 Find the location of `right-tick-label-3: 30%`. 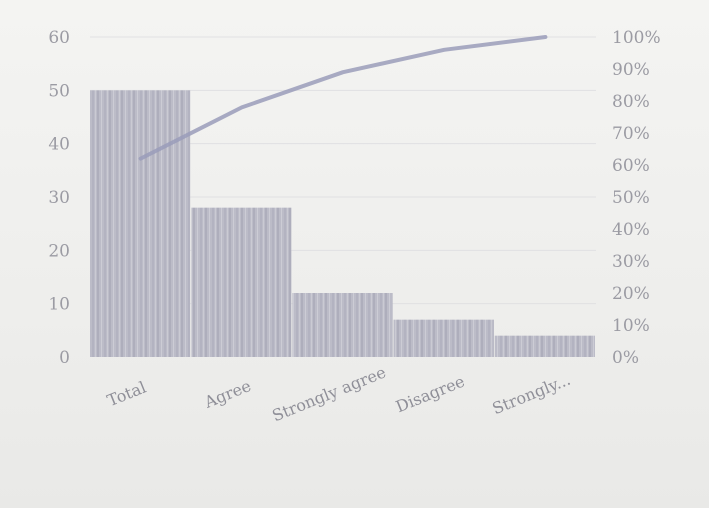

right-tick-label-3: 30% is located at coordinates (631, 262).